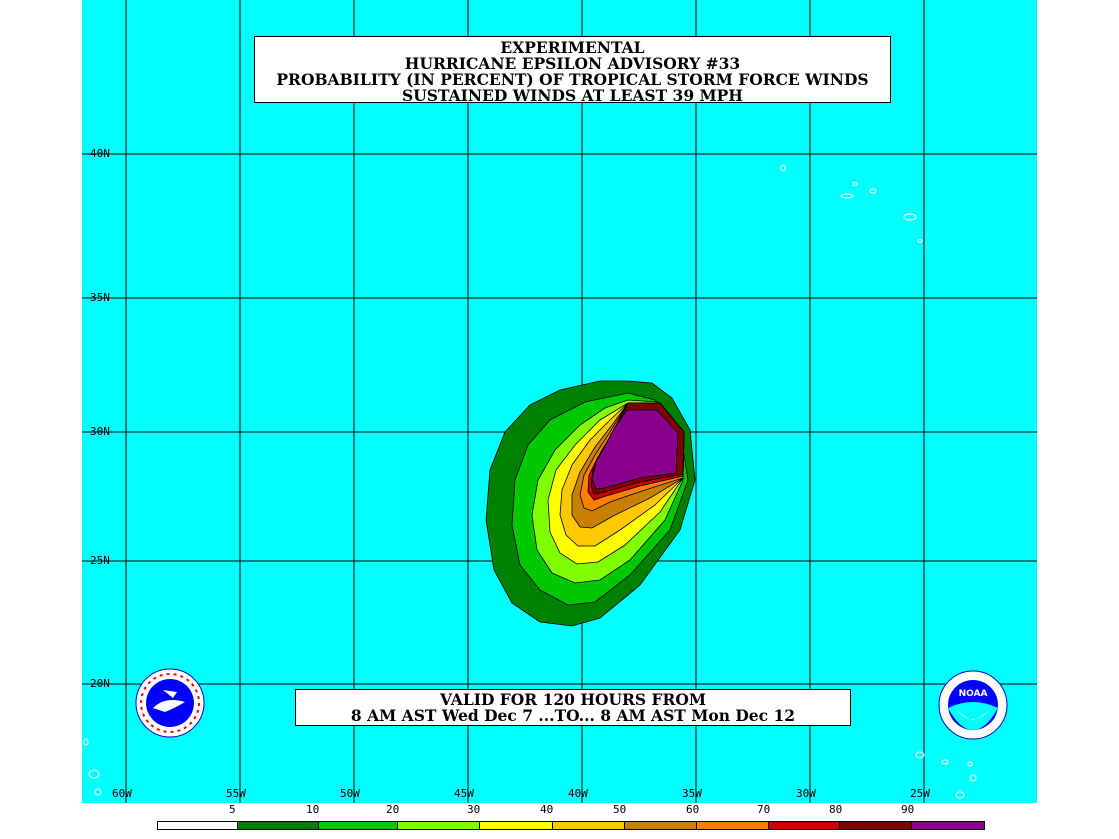  I want to click on probability-contours, so click(590, 503).